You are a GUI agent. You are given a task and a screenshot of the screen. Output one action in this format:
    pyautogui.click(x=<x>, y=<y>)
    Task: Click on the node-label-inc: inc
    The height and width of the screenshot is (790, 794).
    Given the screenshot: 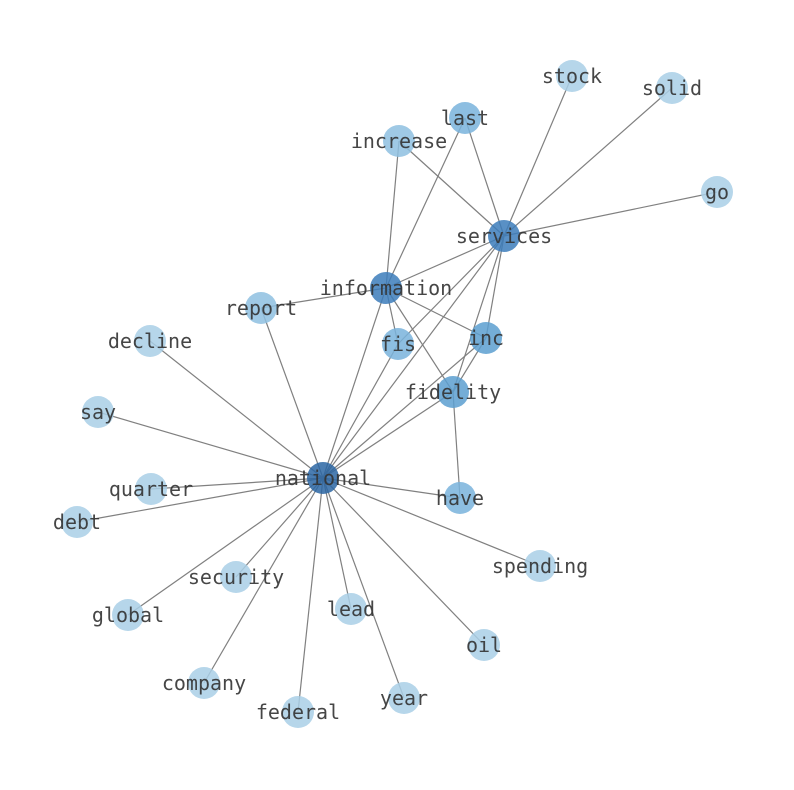 What is the action you would take?
    pyautogui.click(x=486, y=338)
    